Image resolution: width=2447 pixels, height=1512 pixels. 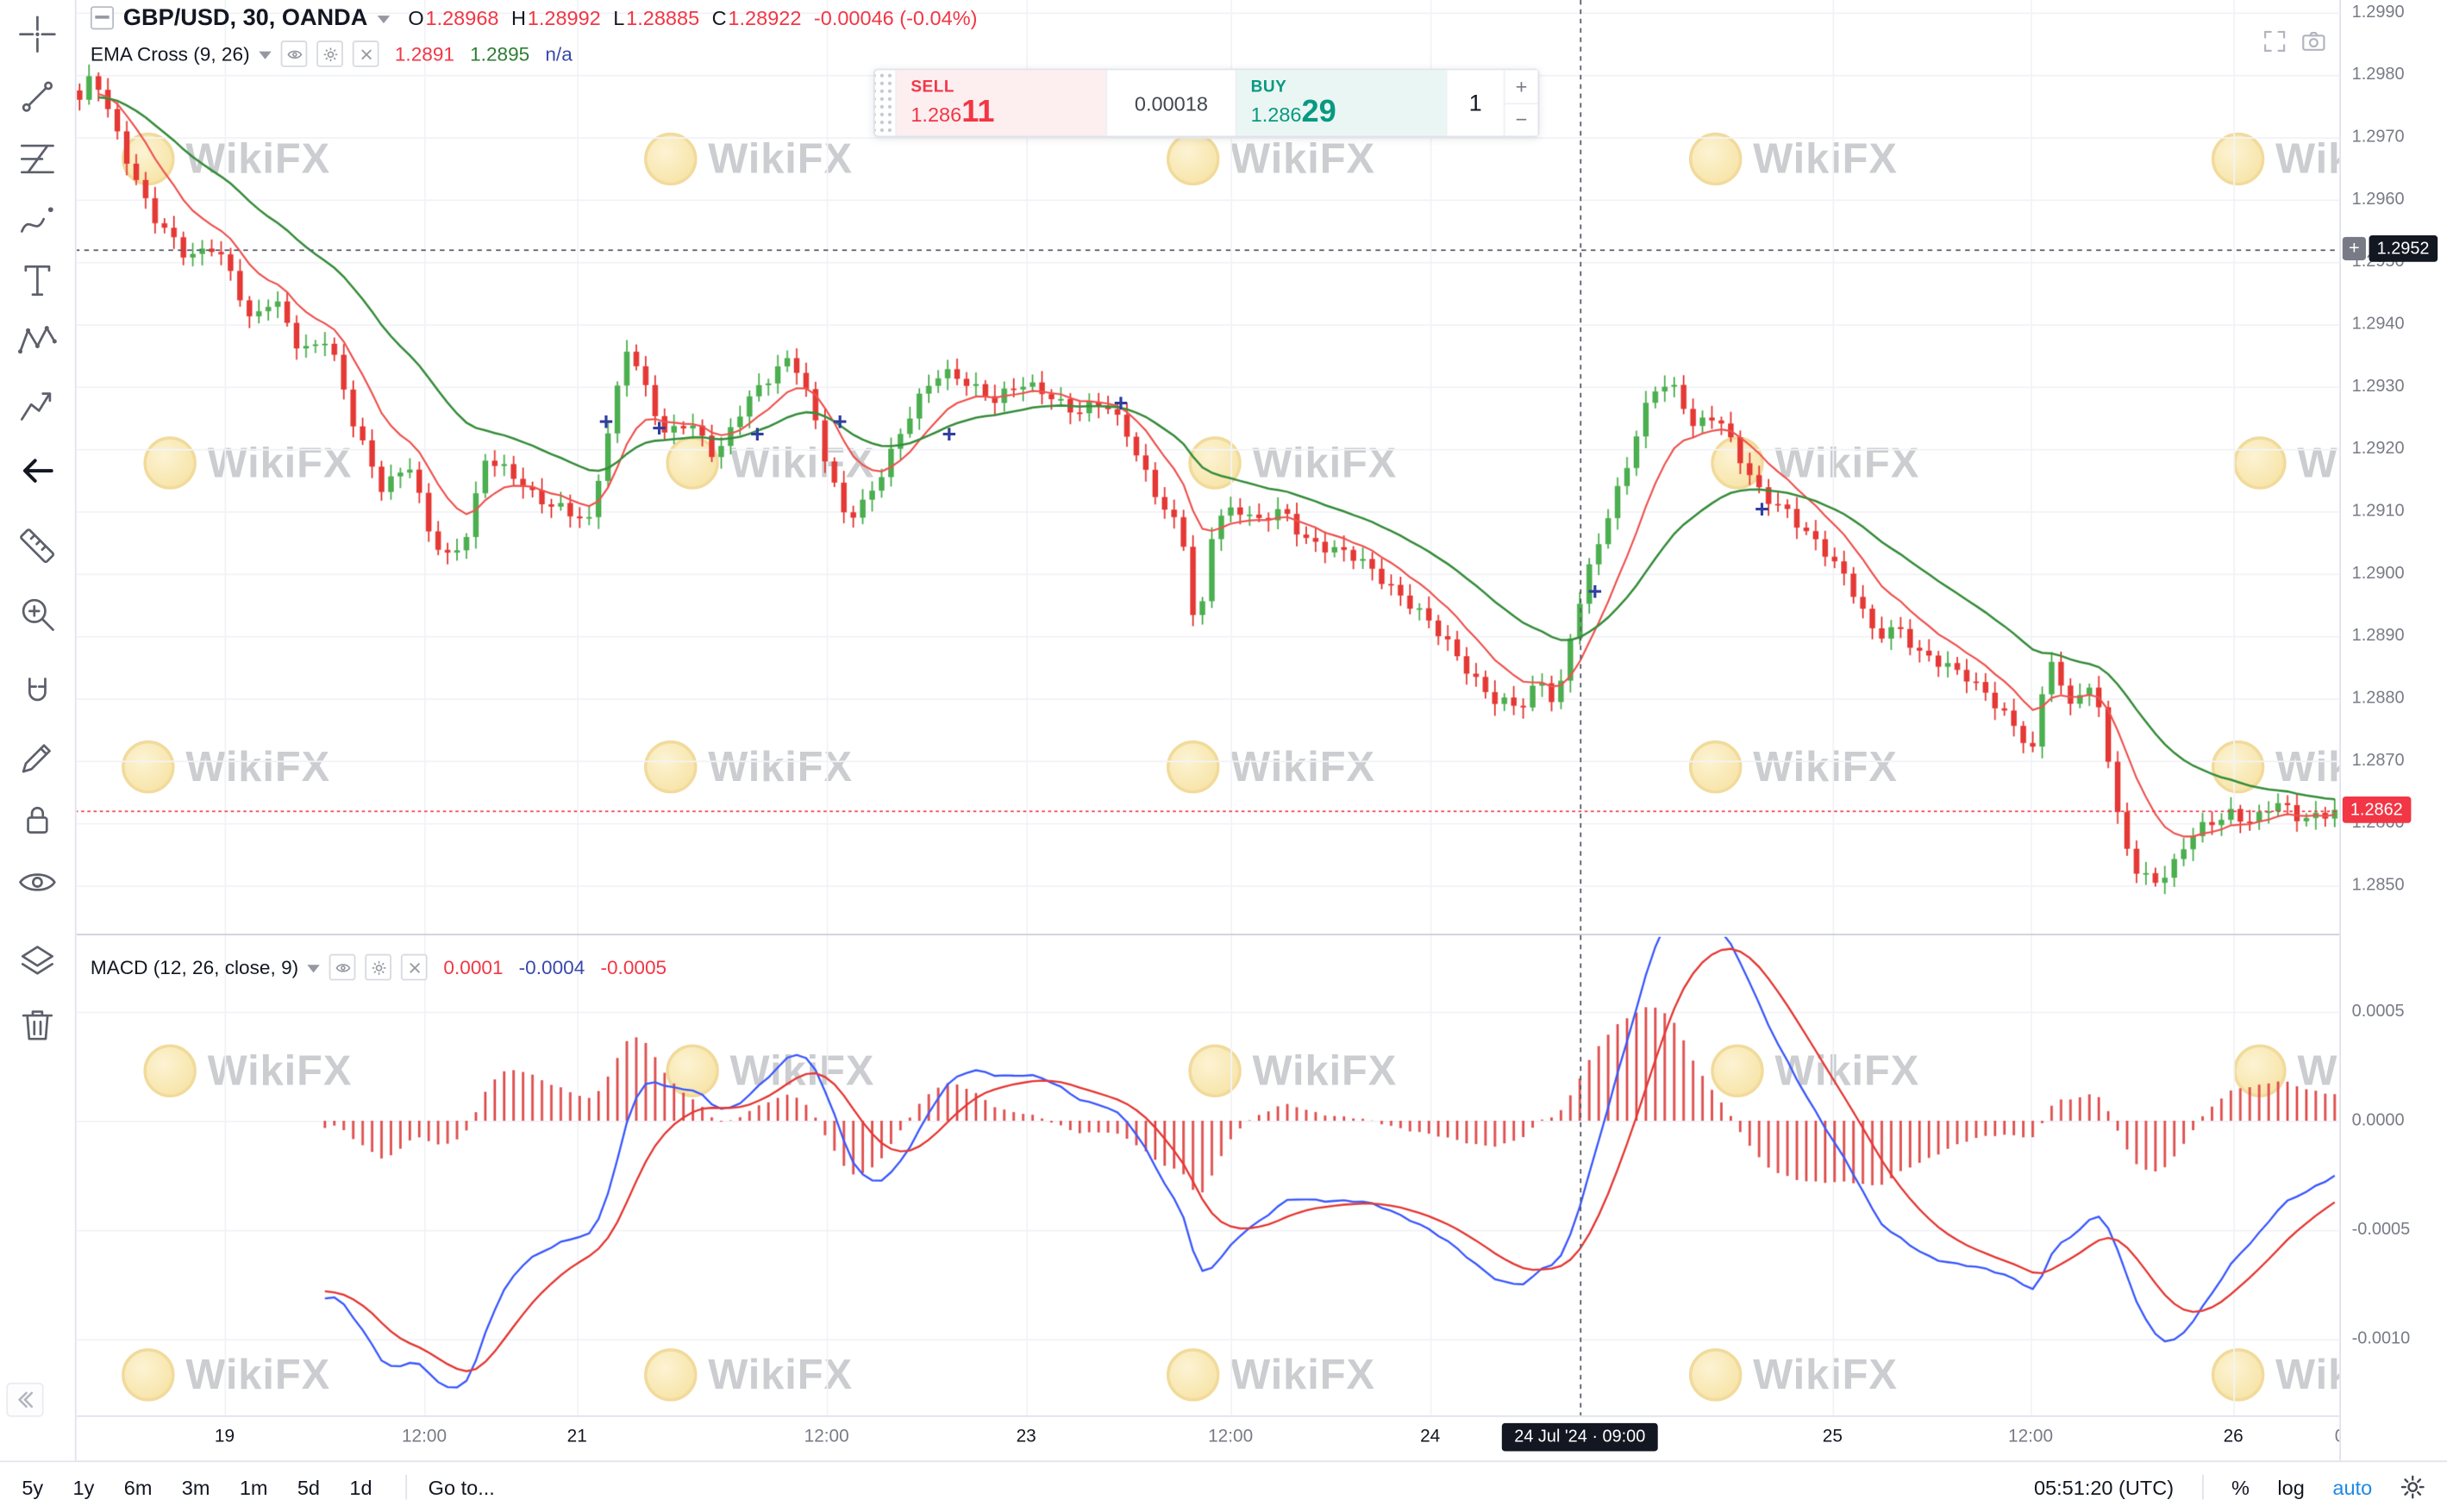 I want to click on sell-price-pips: 11, so click(x=978, y=112).